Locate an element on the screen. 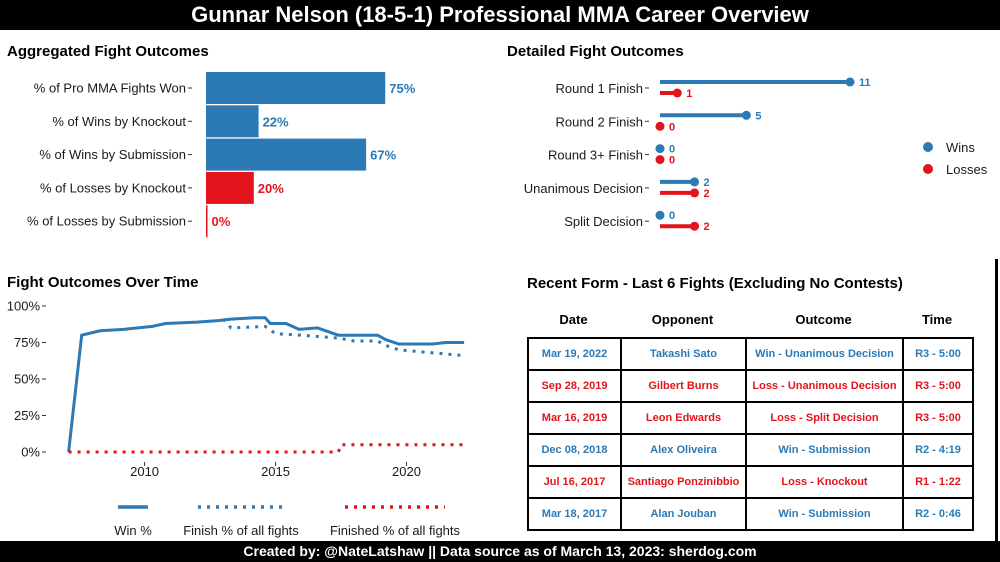 Image resolution: width=1000 pixels, height=562 pixels. category-label: % of Pro MMA Fights Won is located at coordinates (110, 88).